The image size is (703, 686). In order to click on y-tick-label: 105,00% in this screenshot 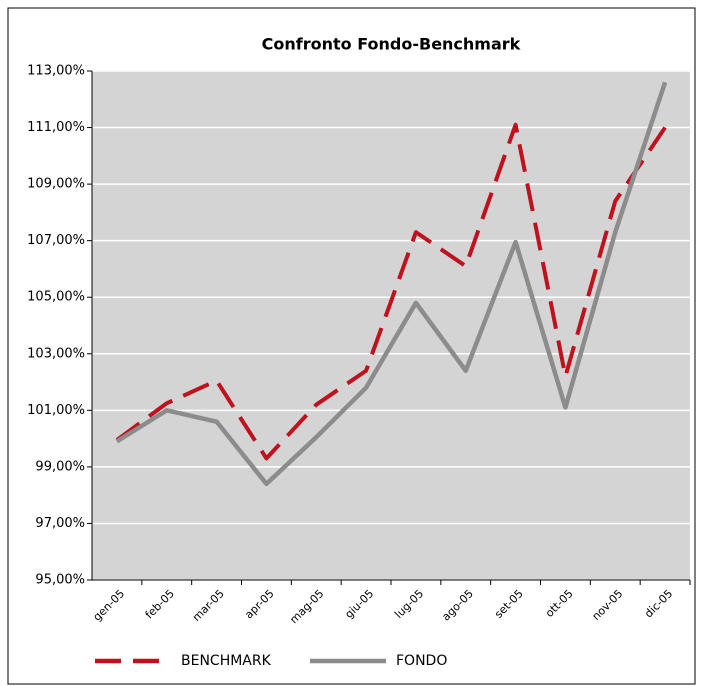, I will do `click(56, 297)`.